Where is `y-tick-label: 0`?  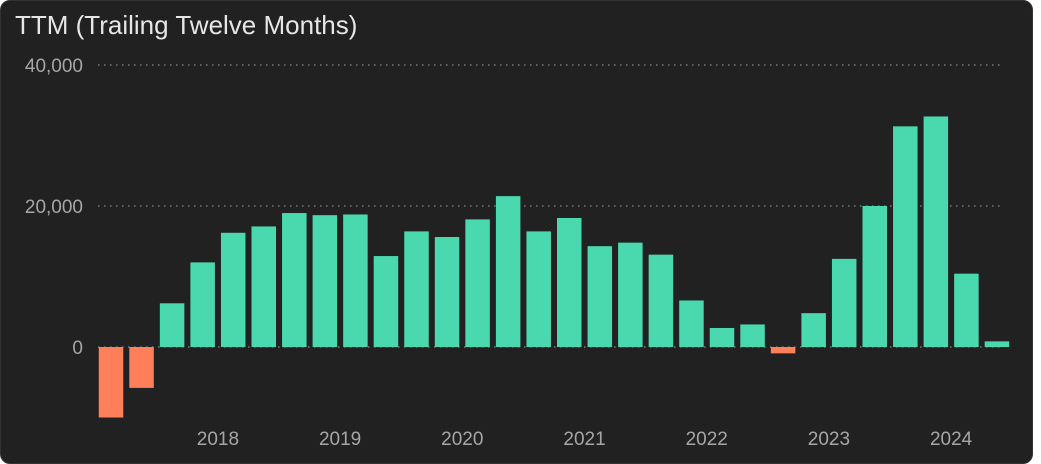
y-tick-label: 0 is located at coordinates (77, 348).